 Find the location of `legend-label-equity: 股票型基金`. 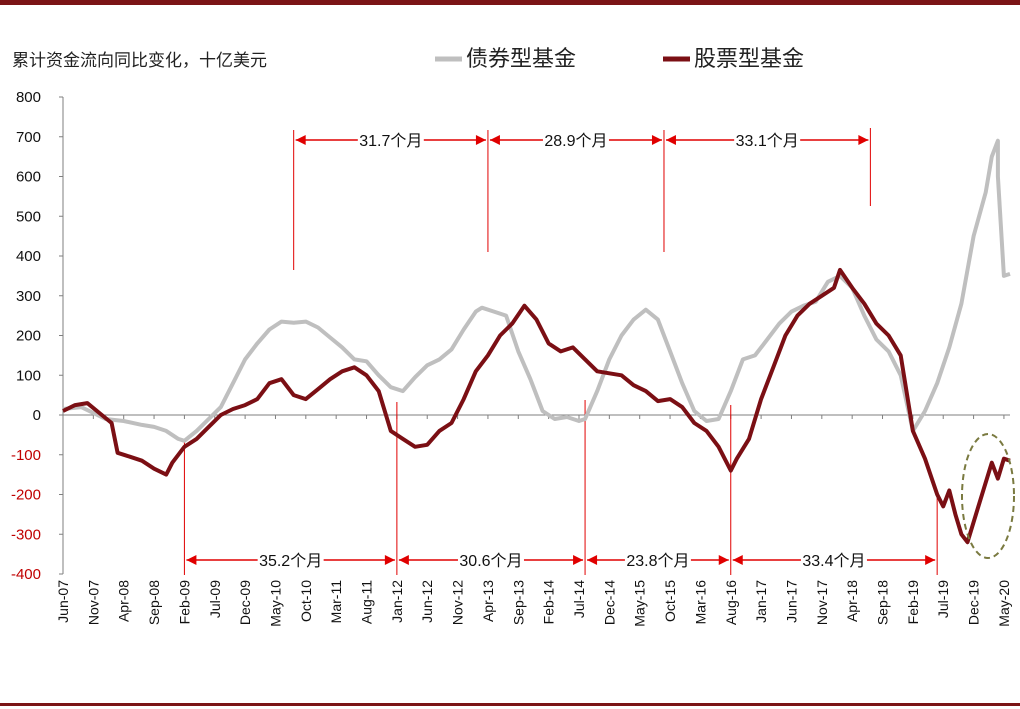

legend-label-equity: 股票型基金 is located at coordinates (749, 59).